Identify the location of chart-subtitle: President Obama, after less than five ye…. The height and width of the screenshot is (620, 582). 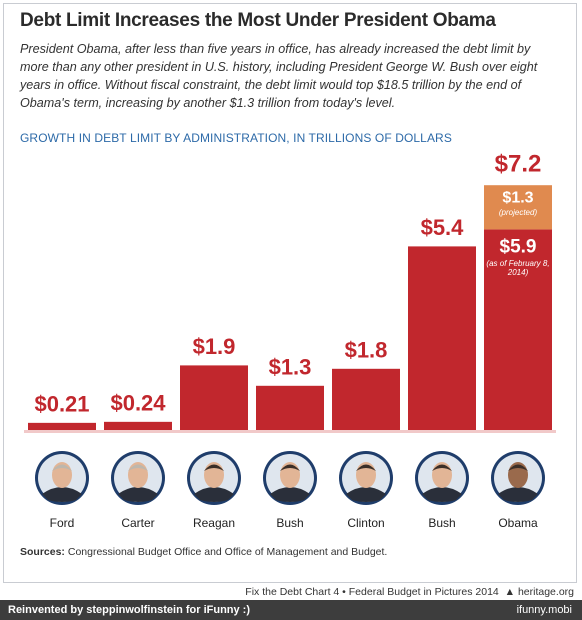
(279, 76).